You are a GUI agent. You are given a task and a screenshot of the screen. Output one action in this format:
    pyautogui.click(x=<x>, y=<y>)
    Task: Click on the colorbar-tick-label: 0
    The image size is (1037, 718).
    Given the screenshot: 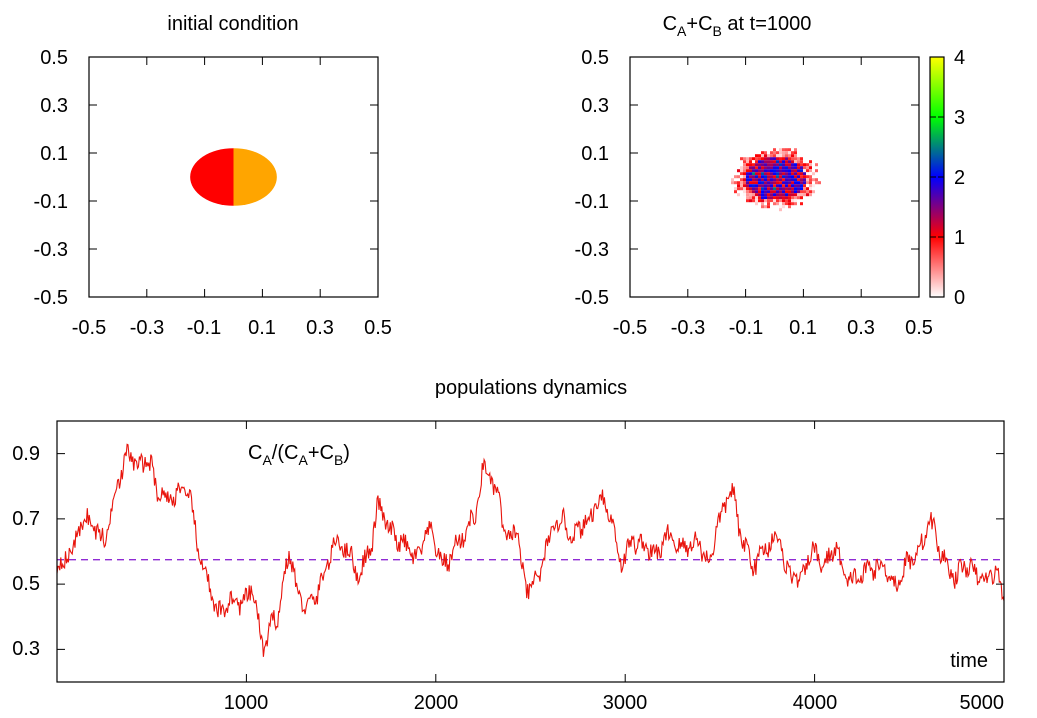 What is the action you would take?
    pyautogui.click(x=959, y=298)
    